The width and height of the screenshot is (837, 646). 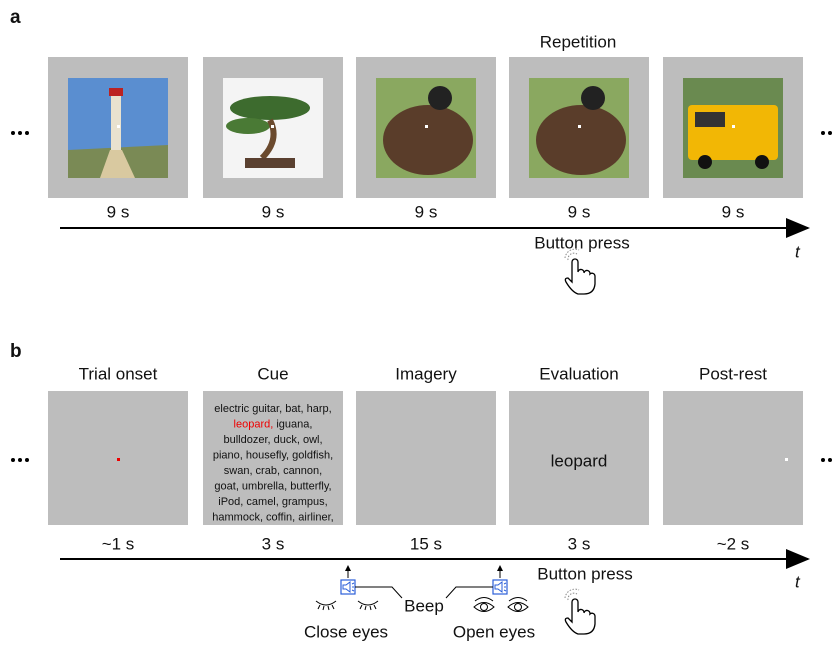 I want to click on phase-title: Post-rest, so click(x=733, y=373).